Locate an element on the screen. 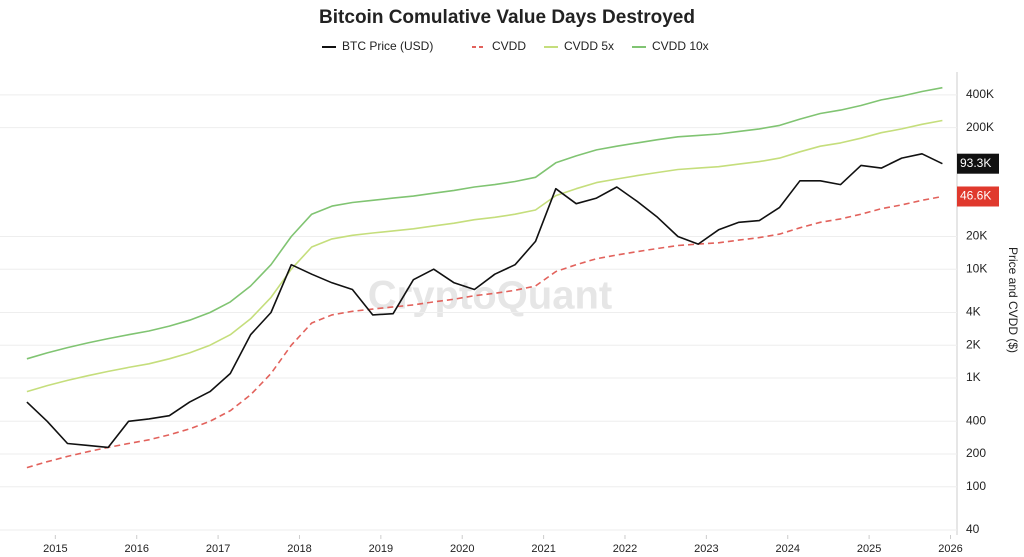 The width and height of the screenshot is (1024, 557). x-tick-label: 2022 is located at coordinates (625, 549).